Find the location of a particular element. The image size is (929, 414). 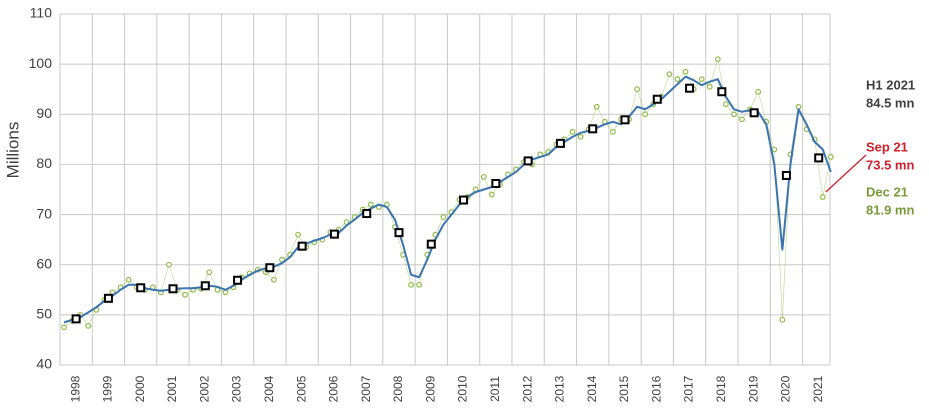

annotation: Dec 21 is located at coordinates (887, 191).